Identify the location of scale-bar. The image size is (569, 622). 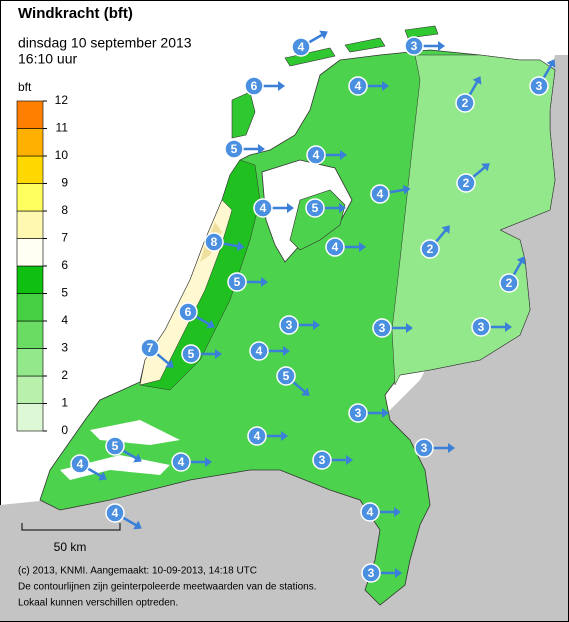
(71, 527).